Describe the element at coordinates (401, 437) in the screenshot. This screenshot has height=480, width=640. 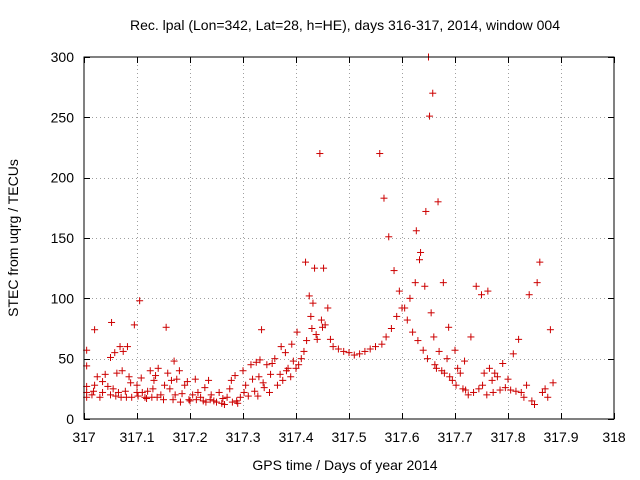
I see `x-tick-label: 317.6` at that location.